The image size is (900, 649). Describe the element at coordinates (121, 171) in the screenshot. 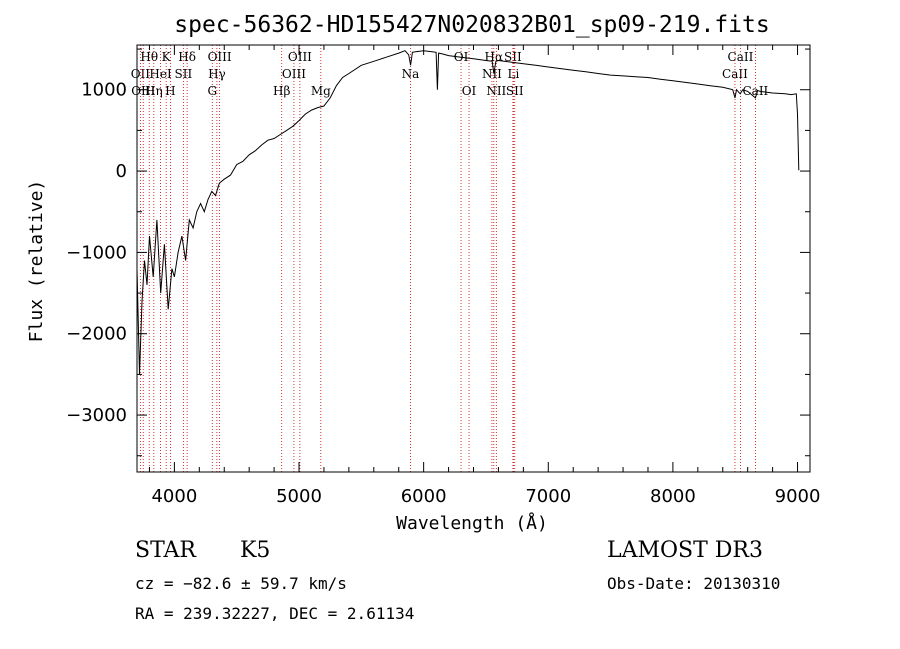

I see `y-tick-label: 0` at that location.